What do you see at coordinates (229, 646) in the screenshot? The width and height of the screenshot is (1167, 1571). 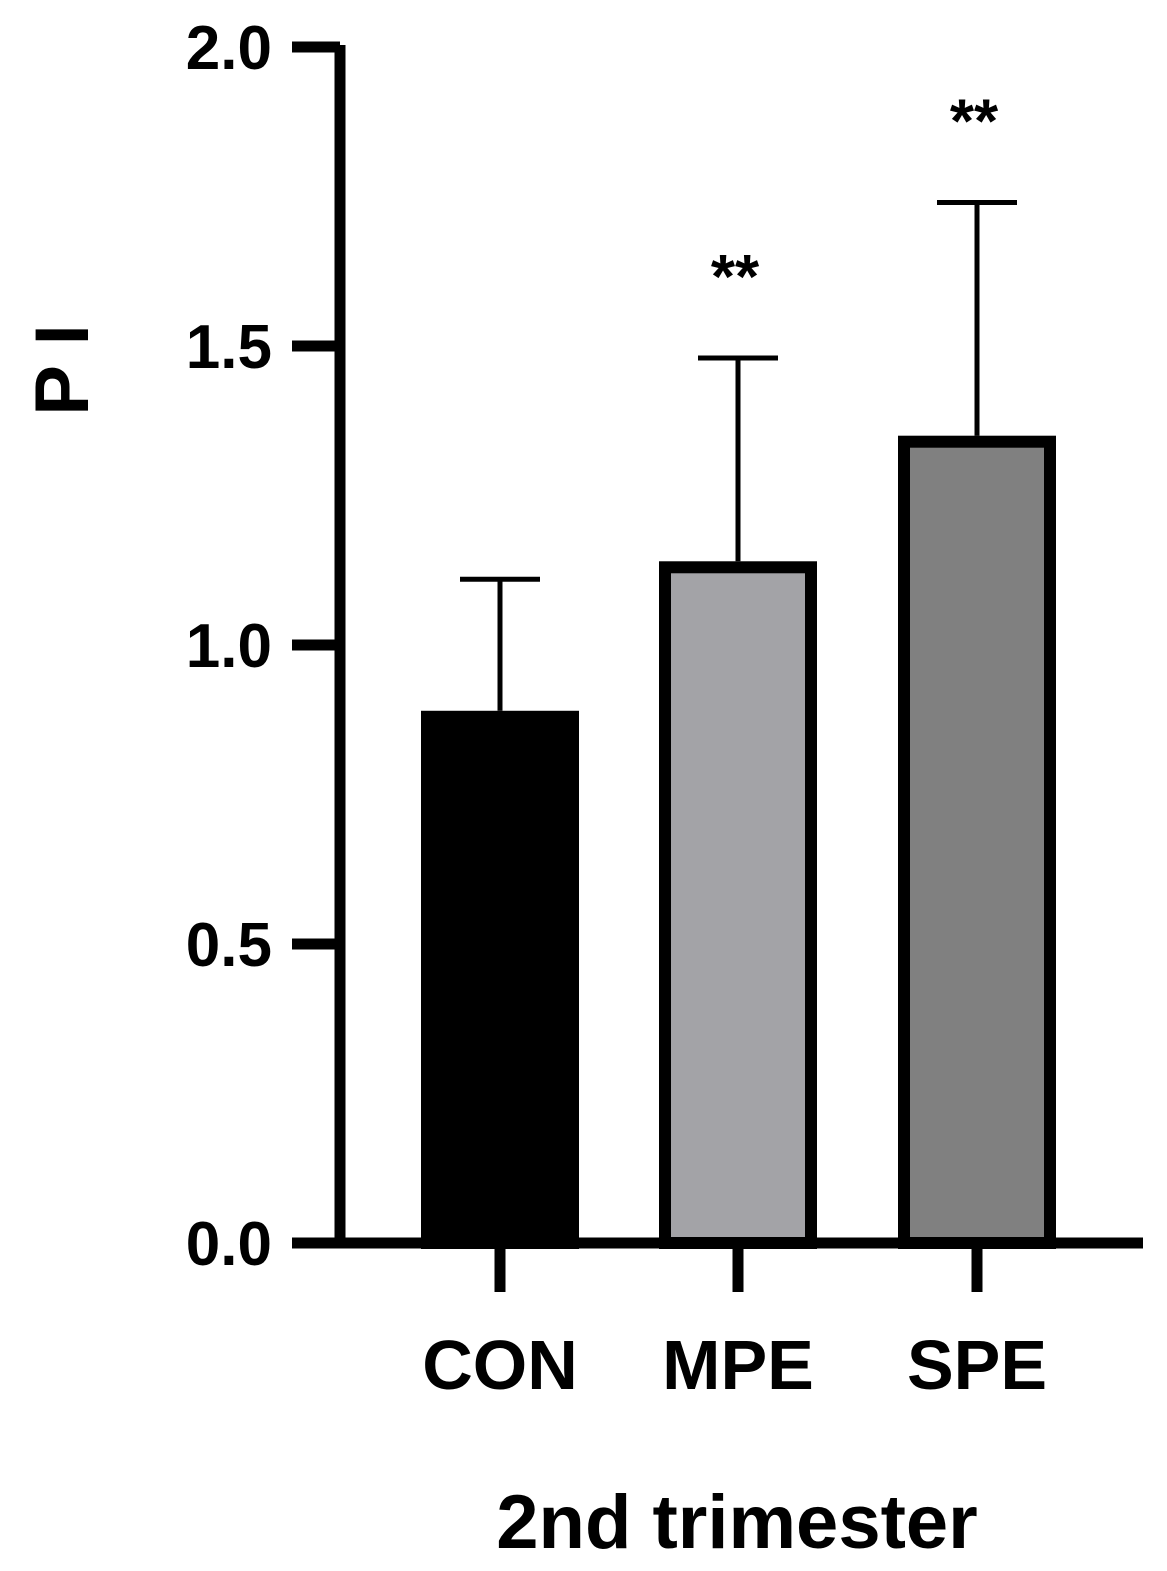 I see `y-tick-label: 1.0` at bounding box center [229, 646].